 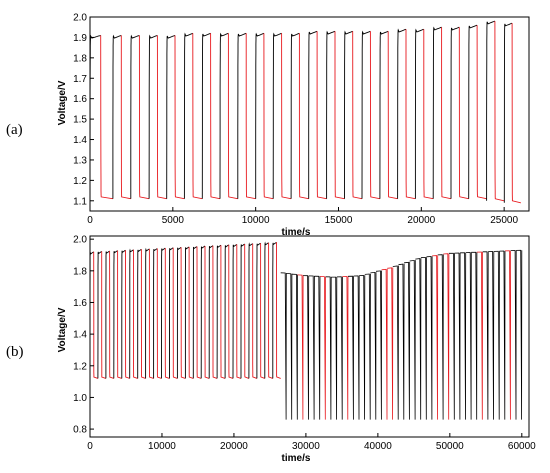 I want to click on panel-b-ytick-label: 2.0, so click(x=80, y=240).